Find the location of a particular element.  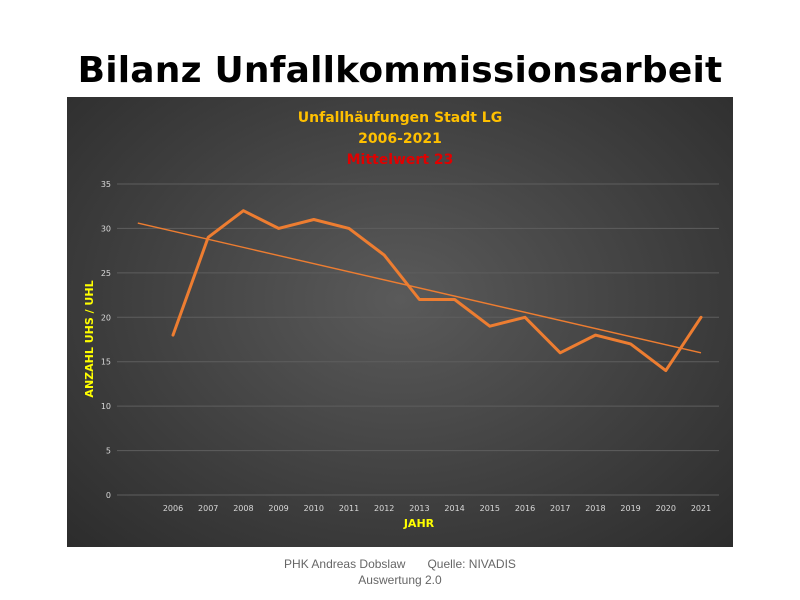

y-tick-label: 20 is located at coordinates (106, 317).